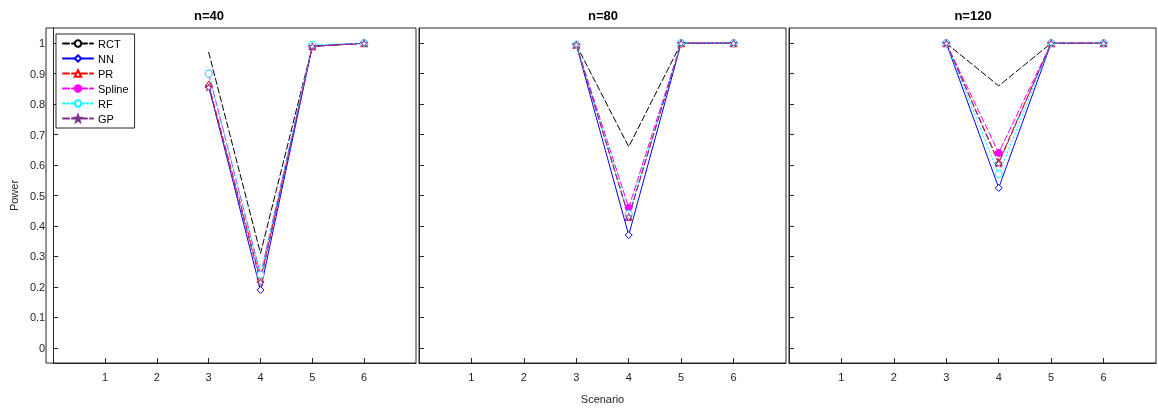 Image resolution: width=1158 pixels, height=417 pixels. What do you see at coordinates (106, 118) in the screenshot?
I see `legend-label: GP` at bounding box center [106, 118].